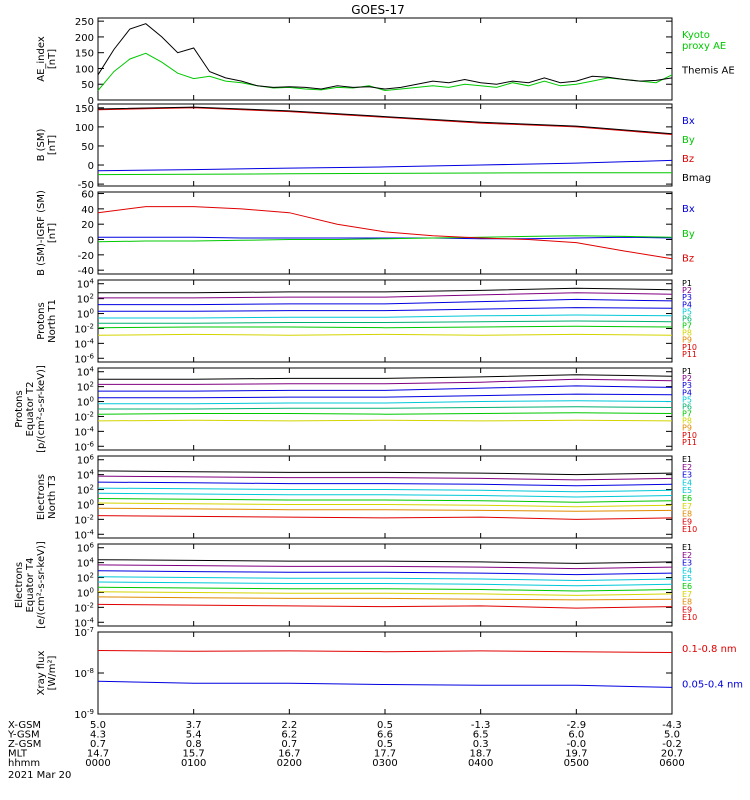 Image resolution: width=750 pixels, height=800 pixels. Describe the element at coordinates (385, 589) in the screenshot. I see `series-line-e6` at that location.